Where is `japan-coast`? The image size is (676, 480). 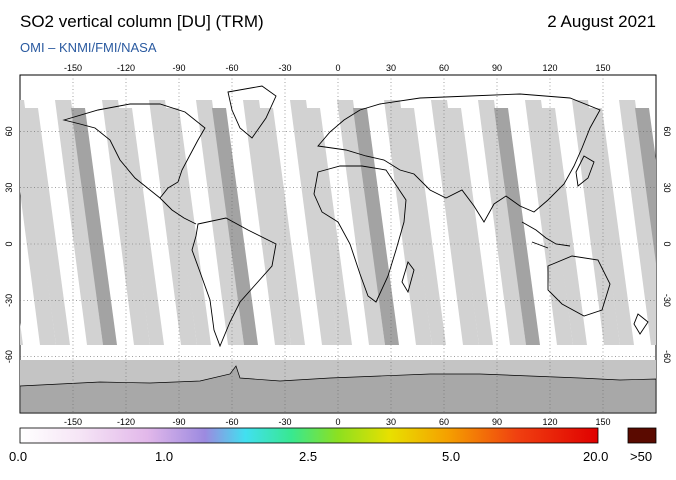 japan-coast is located at coordinates (585, 171).